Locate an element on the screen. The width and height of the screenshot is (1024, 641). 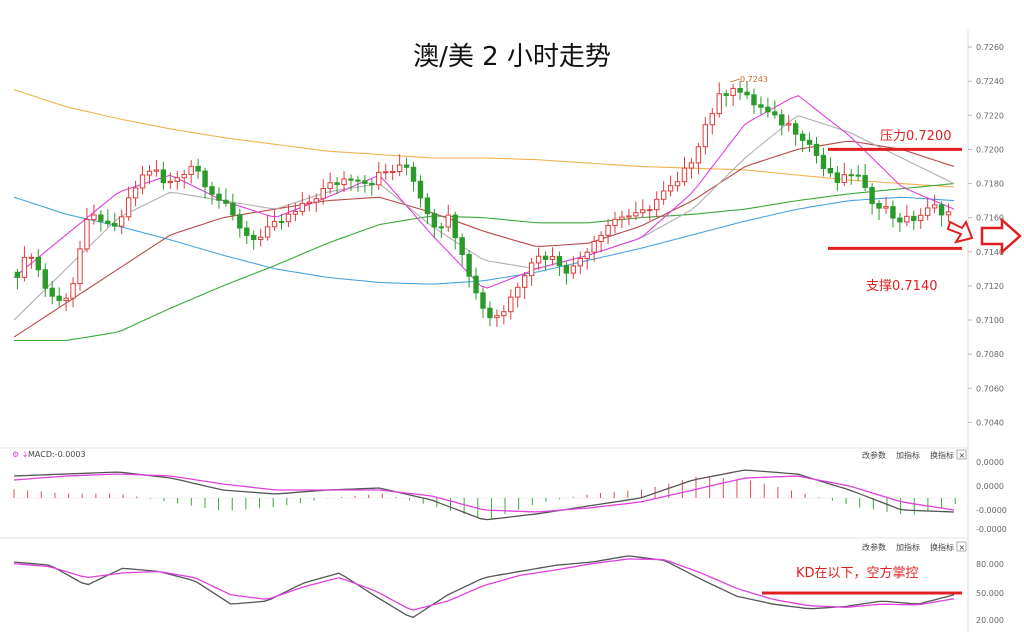
kd-tick-label: 80.000 is located at coordinates (990, 564).